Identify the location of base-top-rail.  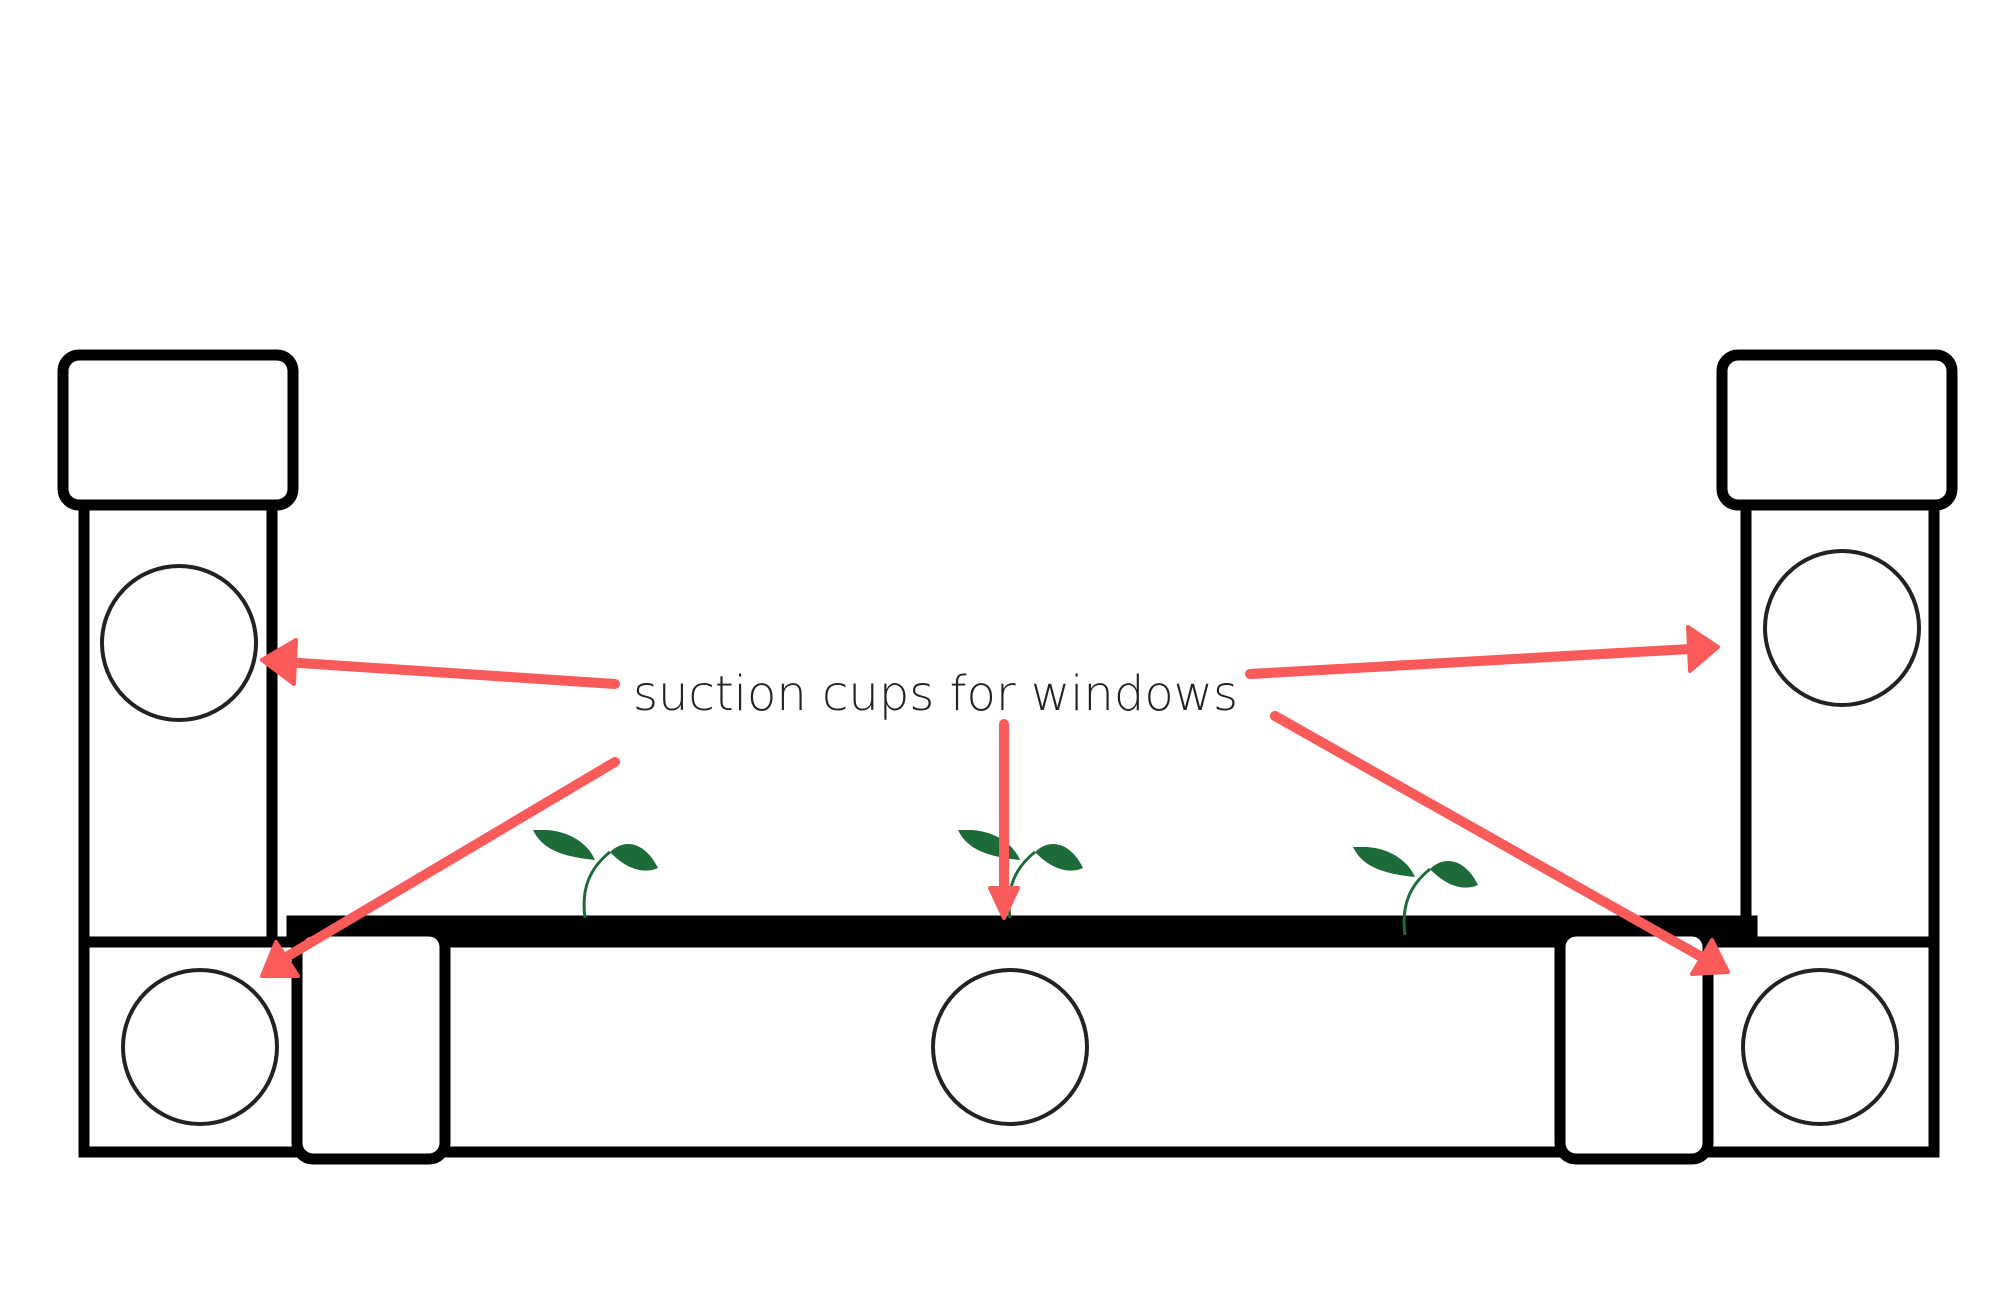
(1022, 926).